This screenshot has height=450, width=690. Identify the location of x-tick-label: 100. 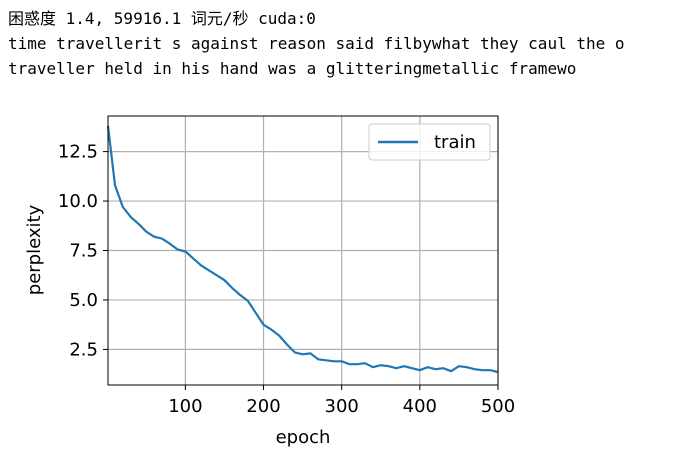
(185, 406).